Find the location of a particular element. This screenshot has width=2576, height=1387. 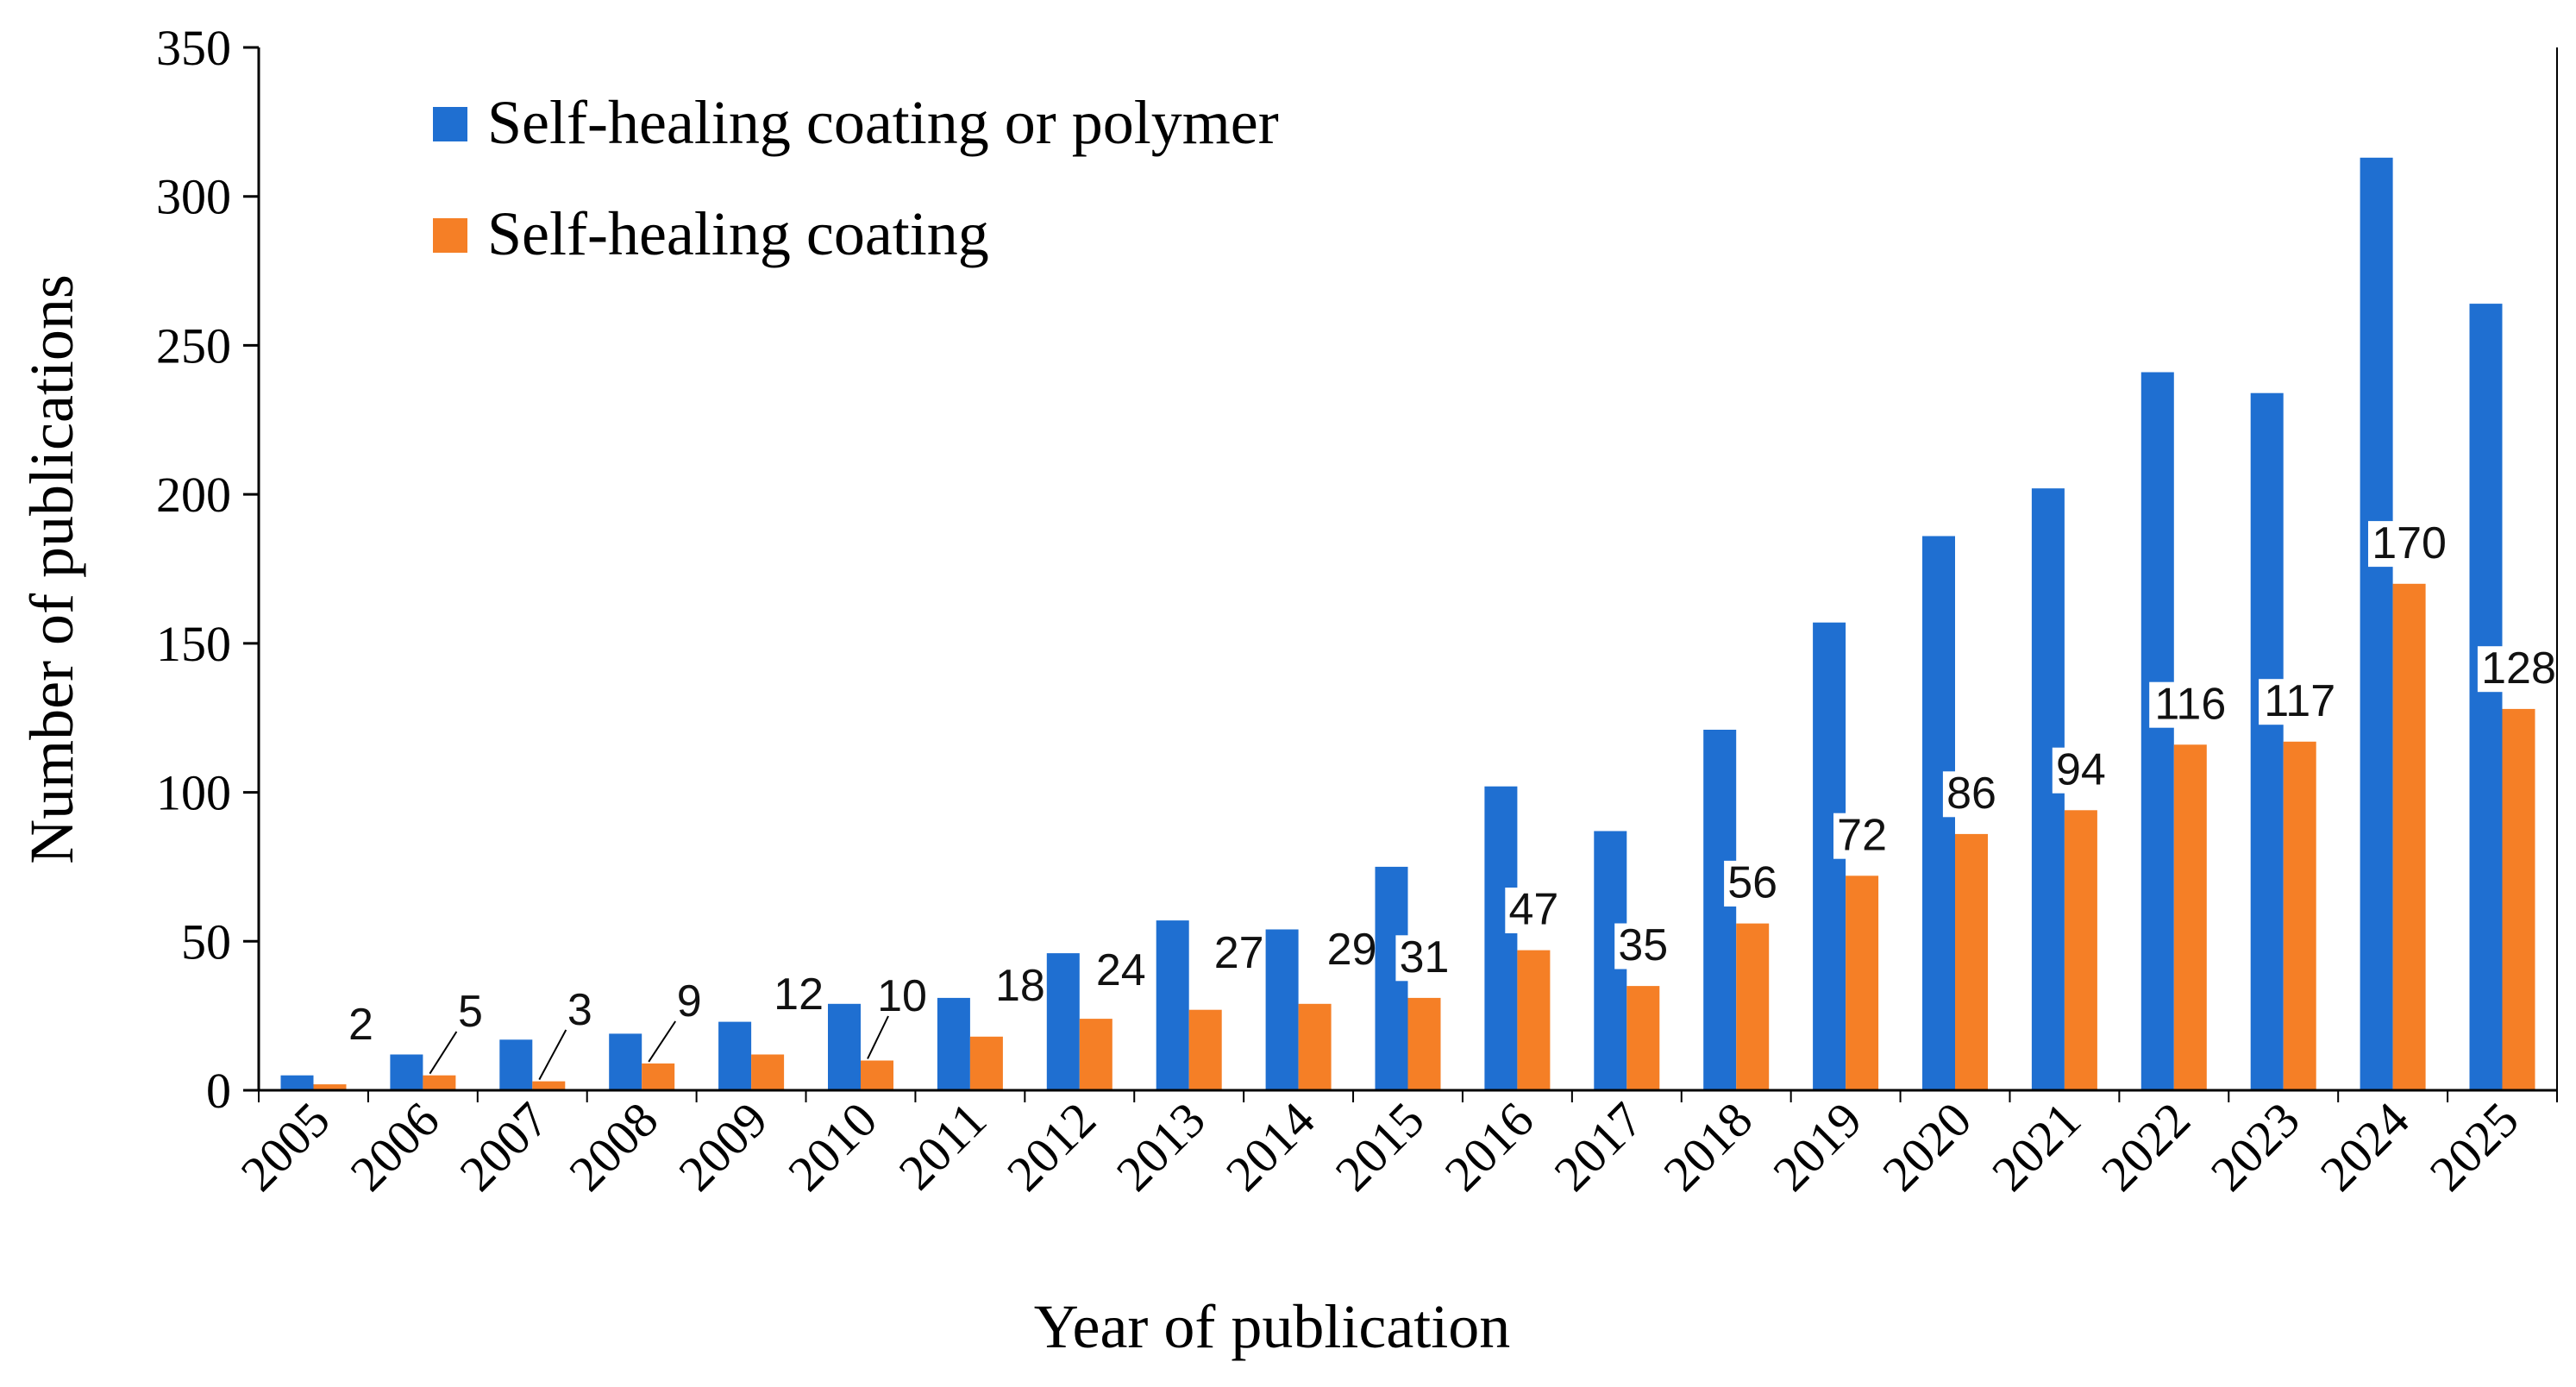

bar-series1-2016 is located at coordinates (1501, 938).